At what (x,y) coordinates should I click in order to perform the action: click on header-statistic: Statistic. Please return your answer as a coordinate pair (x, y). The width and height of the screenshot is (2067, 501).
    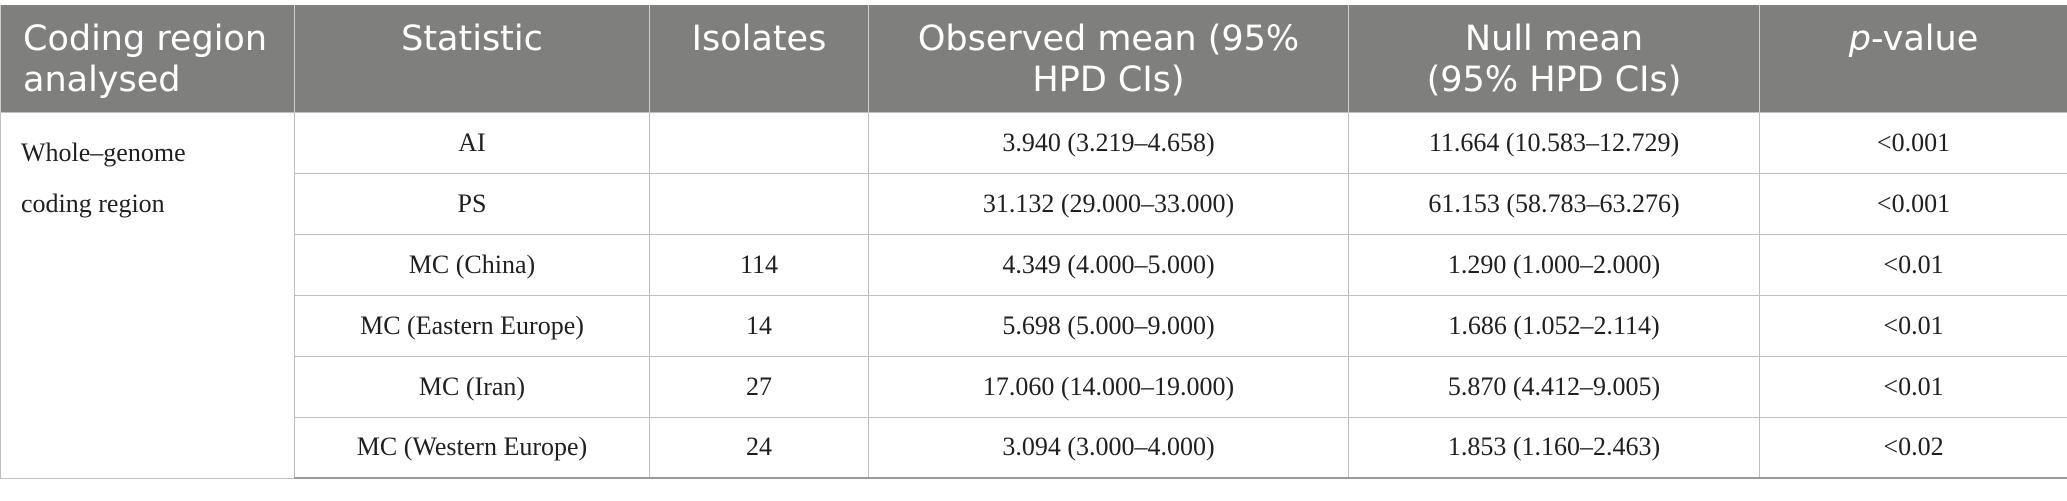
    Looking at the image, I should click on (472, 58).